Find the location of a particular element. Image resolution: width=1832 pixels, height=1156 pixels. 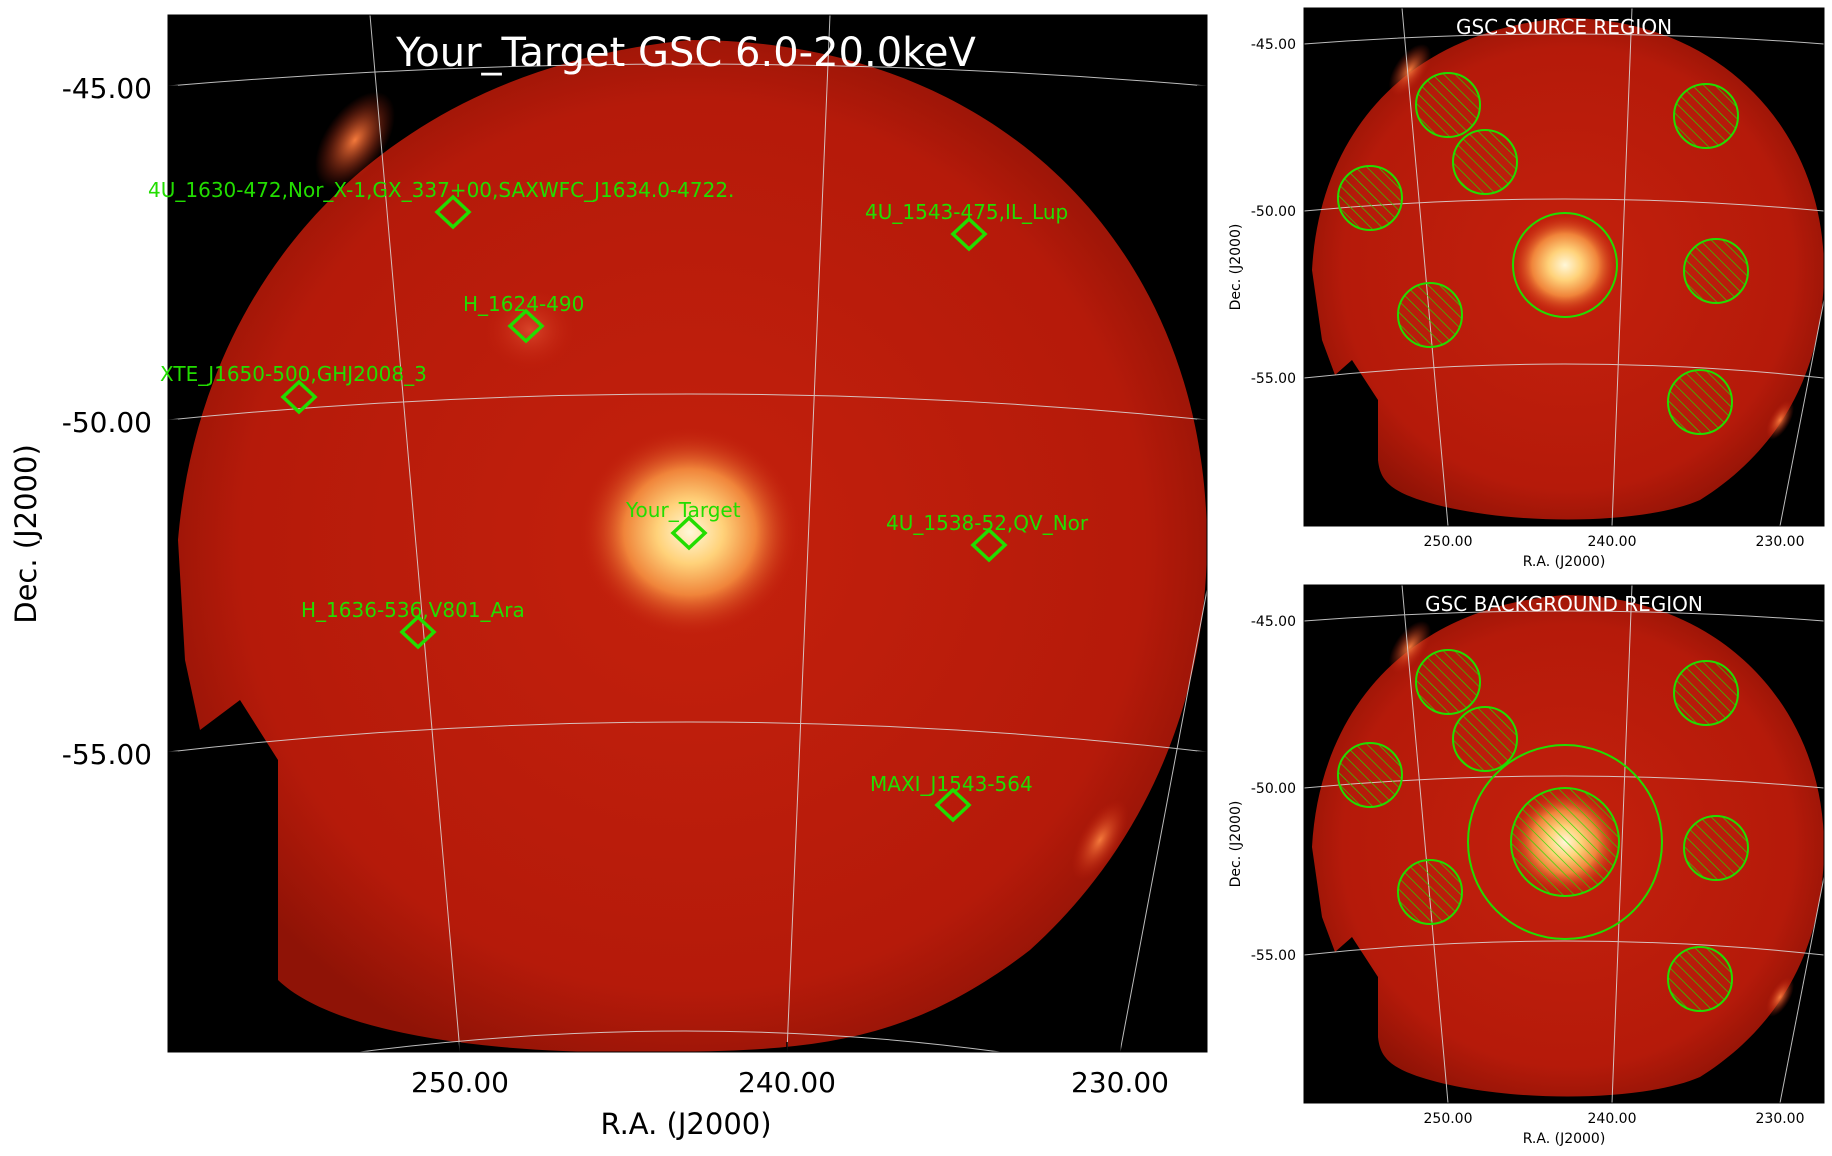

main-ytick-1: -45.00 is located at coordinates (107, 88).